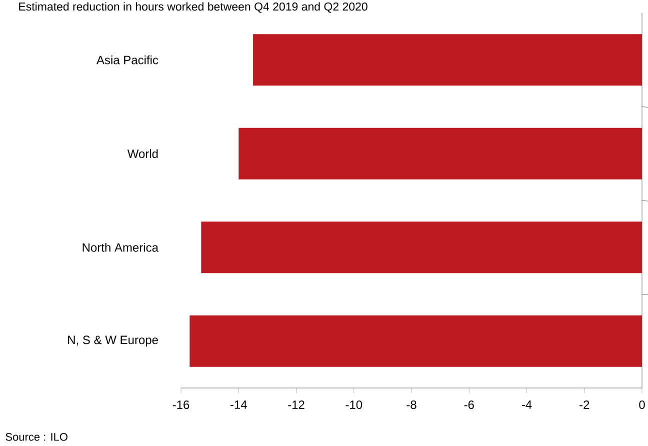 The width and height of the screenshot is (648, 446). What do you see at coordinates (411, 405) in the screenshot?
I see `x-tick-label: -8` at bounding box center [411, 405].